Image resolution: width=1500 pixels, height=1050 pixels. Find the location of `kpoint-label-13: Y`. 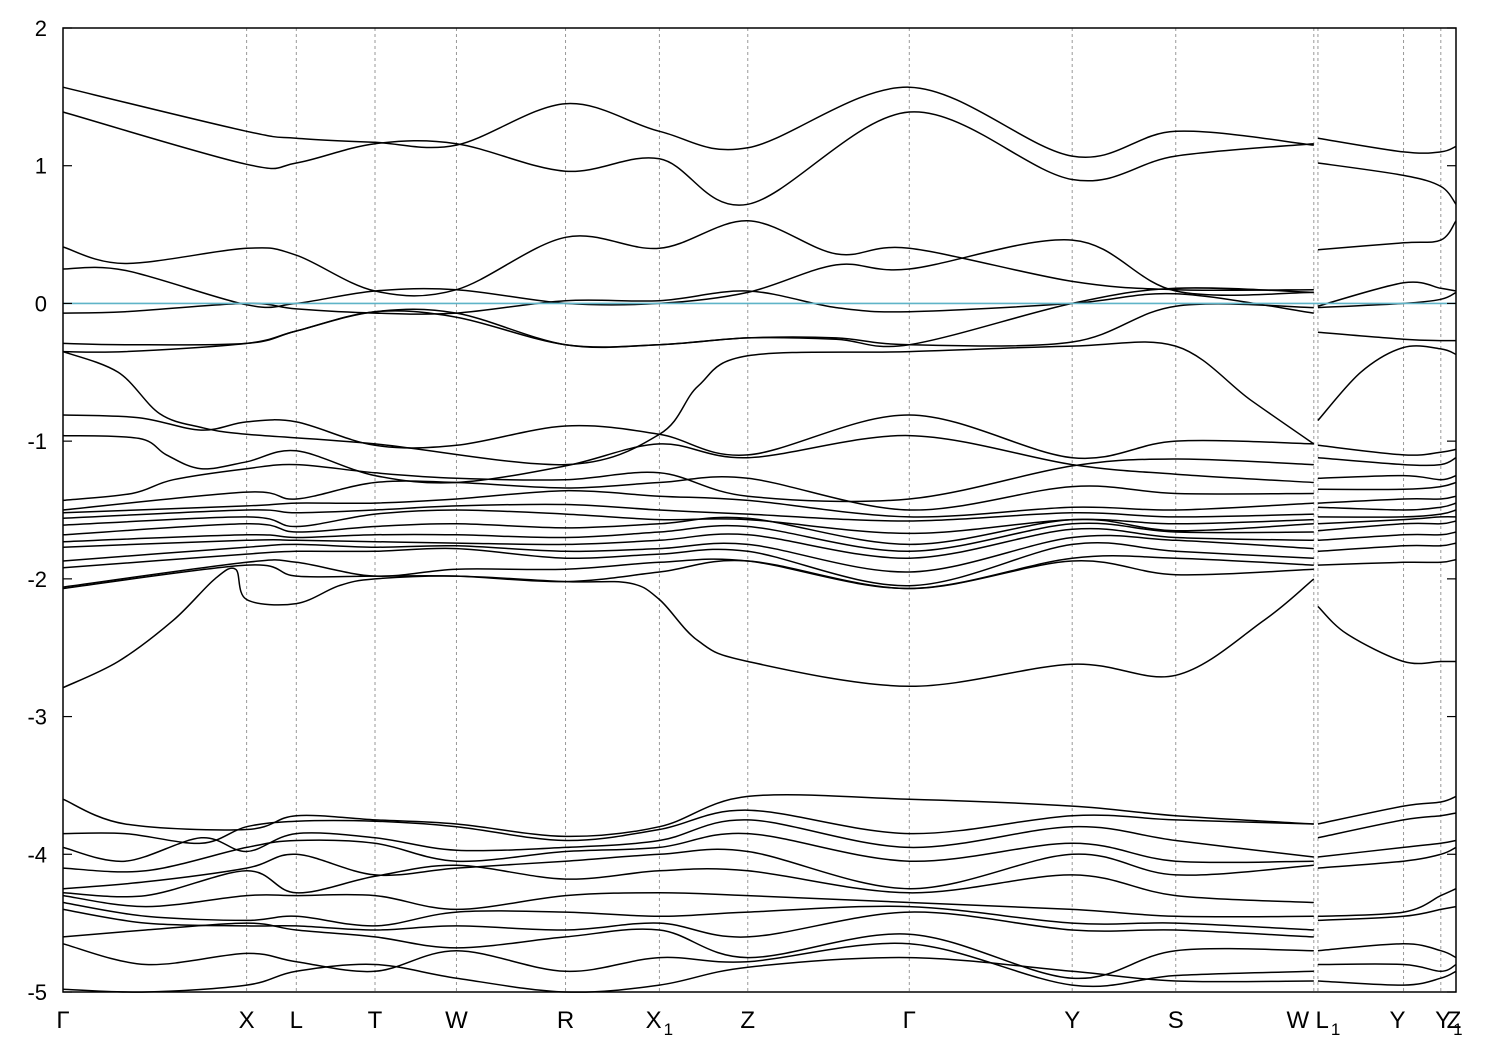

kpoint-label-13: Y is located at coordinates (1398, 1020).